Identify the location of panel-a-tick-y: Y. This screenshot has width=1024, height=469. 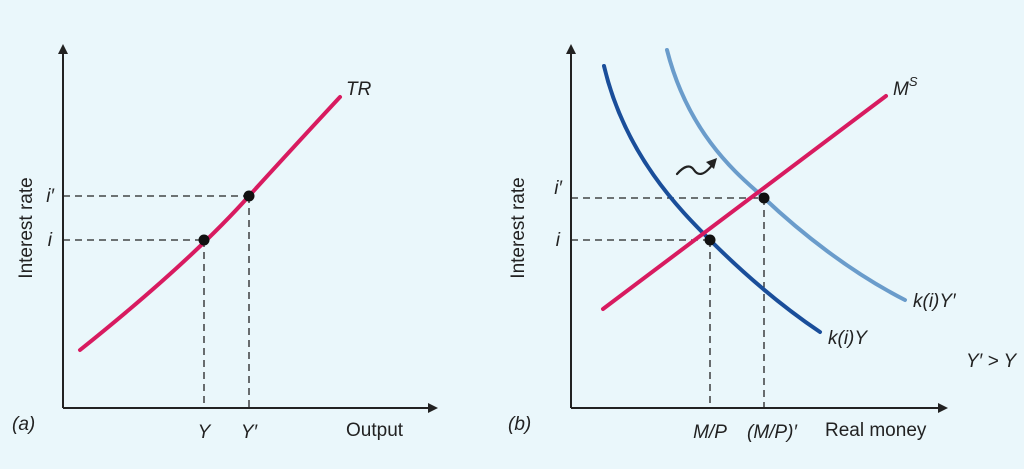
(205, 432).